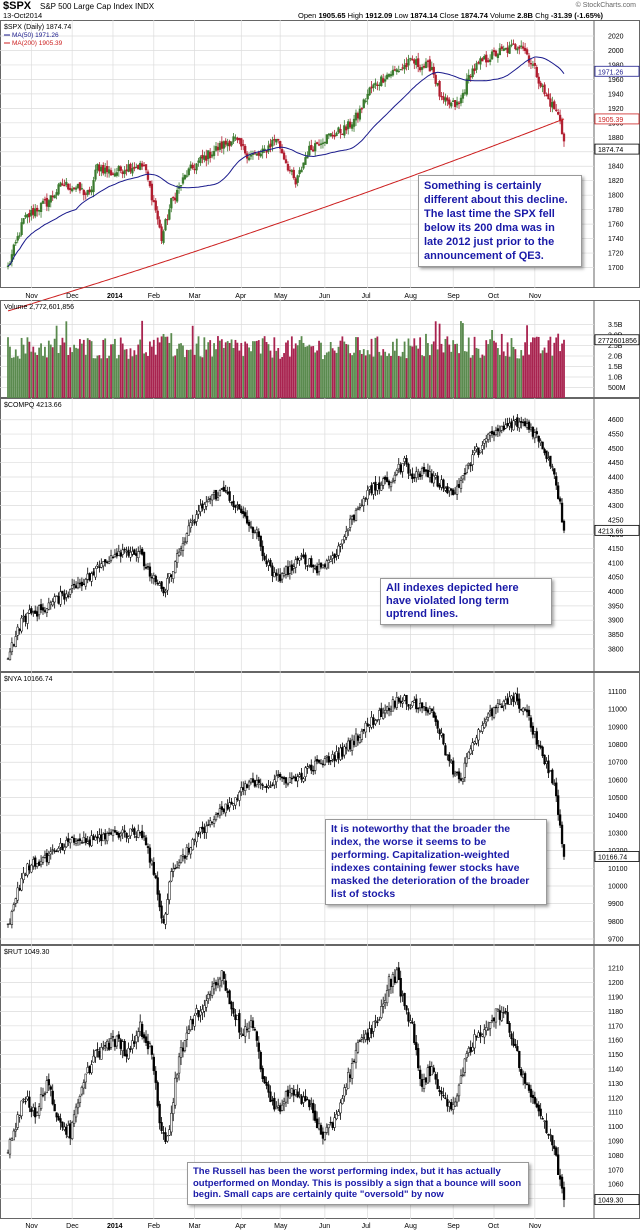 This screenshot has width=640, height=1232. I want to click on nya-ytick-label: 10900, so click(618, 727).